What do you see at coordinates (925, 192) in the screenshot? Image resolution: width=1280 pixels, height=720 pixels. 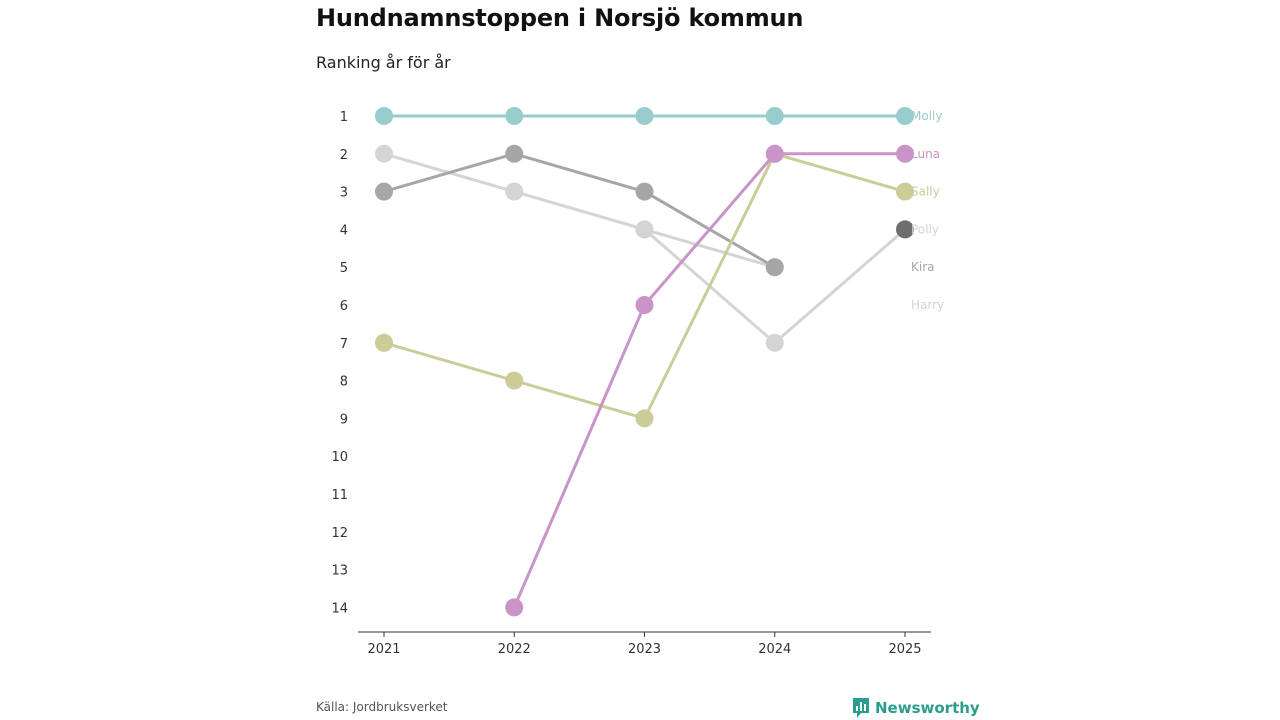 I see `end-label-sally: Sally` at bounding box center [925, 192].